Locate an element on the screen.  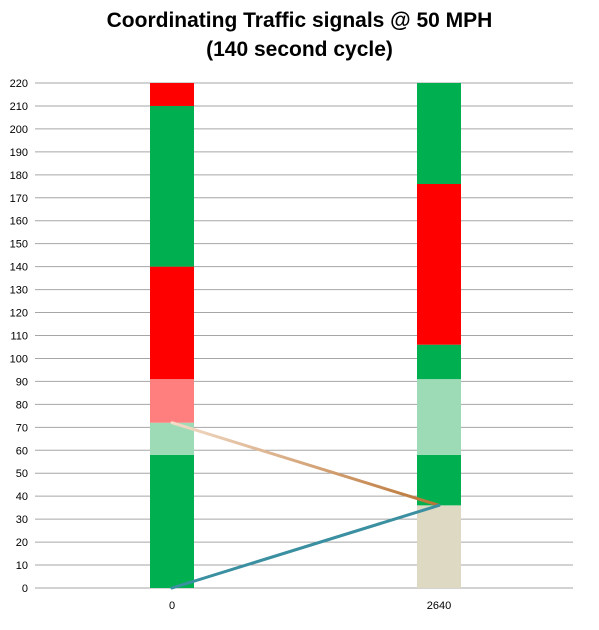
y-tick-label: 210 is located at coordinates (19, 107).